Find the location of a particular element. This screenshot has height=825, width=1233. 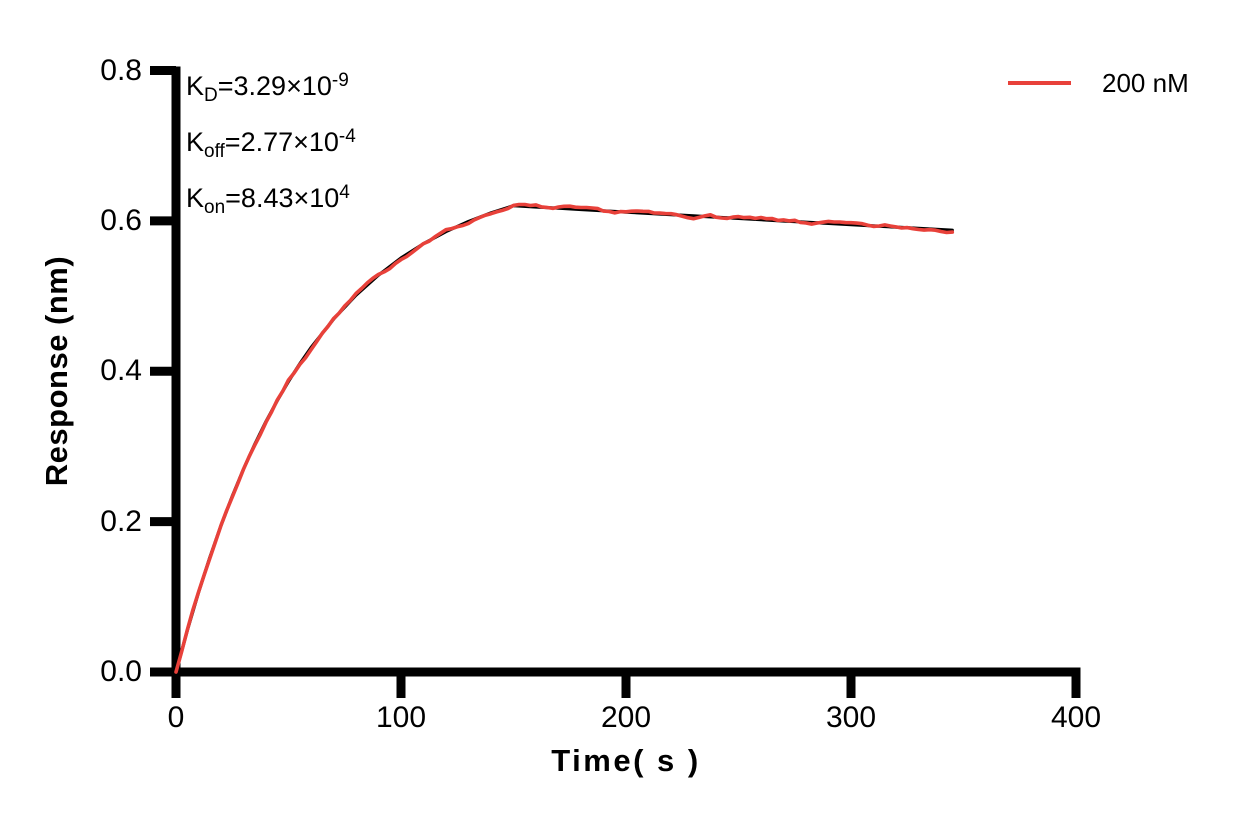

koff-symbol: K is located at coordinates (195, 142).